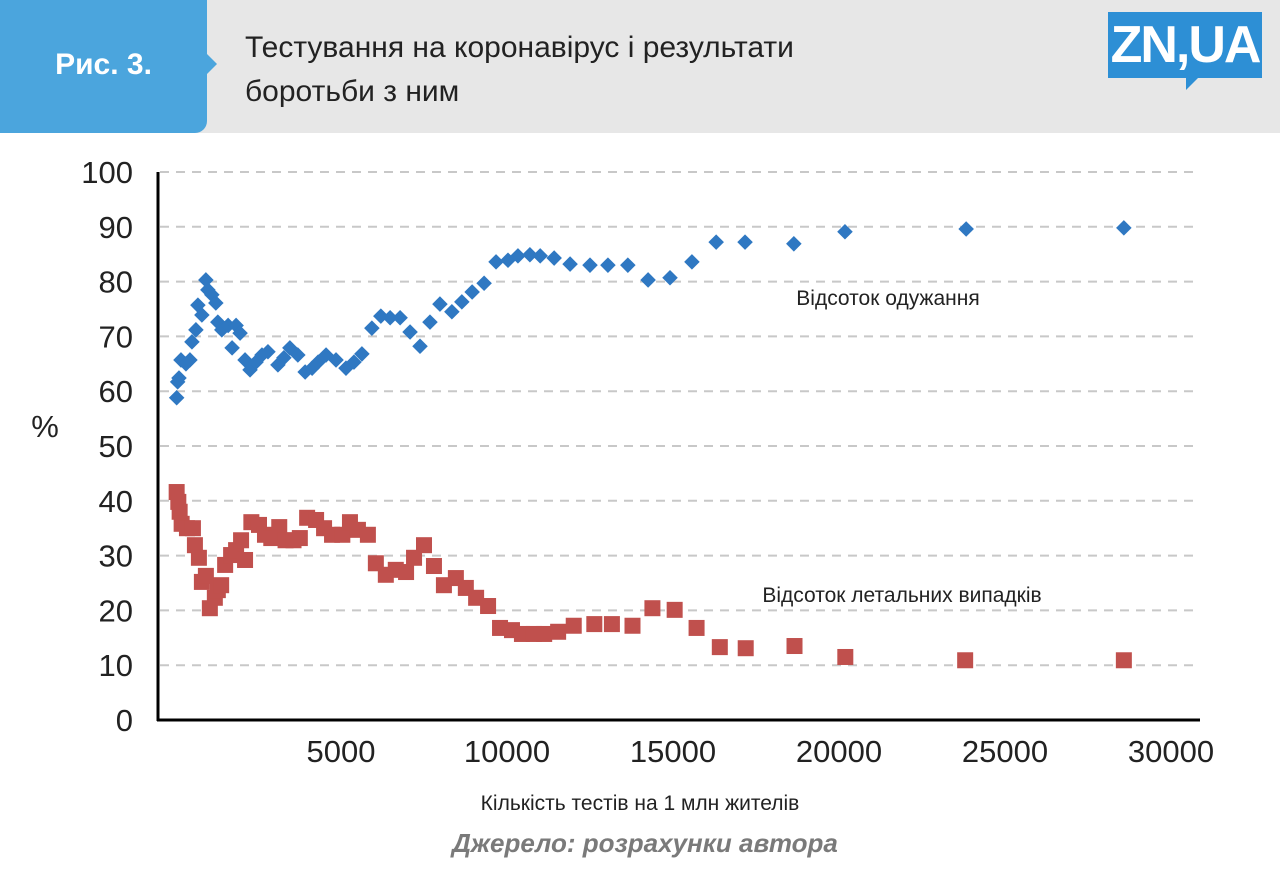 The width and height of the screenshot is (1280, 875). What do you see at coordinates (887, 298) in the screenshot?
I see `annotation-recovery: Відсоток одужання` at bounding box center [887, 298].